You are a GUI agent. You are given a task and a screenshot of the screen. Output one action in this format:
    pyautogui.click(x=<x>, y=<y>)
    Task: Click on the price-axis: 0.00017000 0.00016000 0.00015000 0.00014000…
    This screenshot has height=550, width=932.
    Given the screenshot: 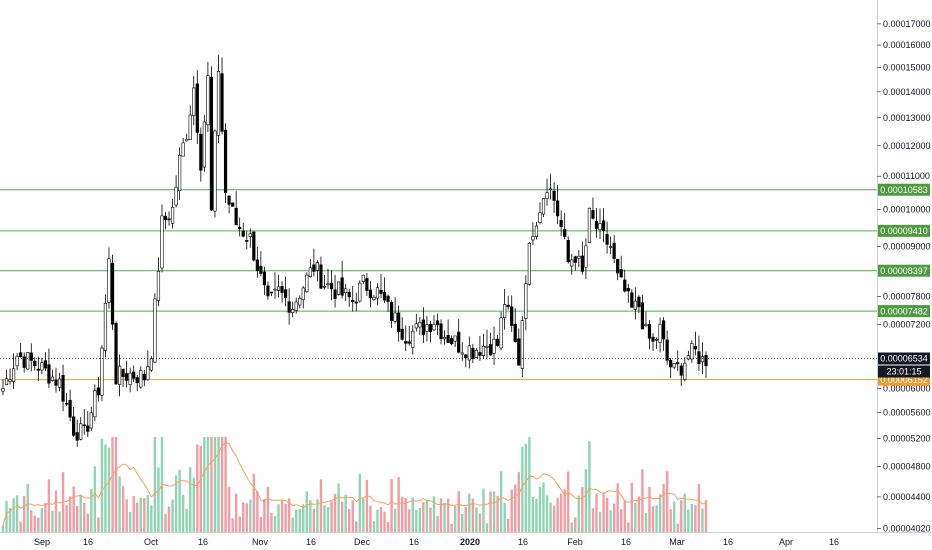 What is the action you would take?
    pyautogui.click(x=904, y=276)
    